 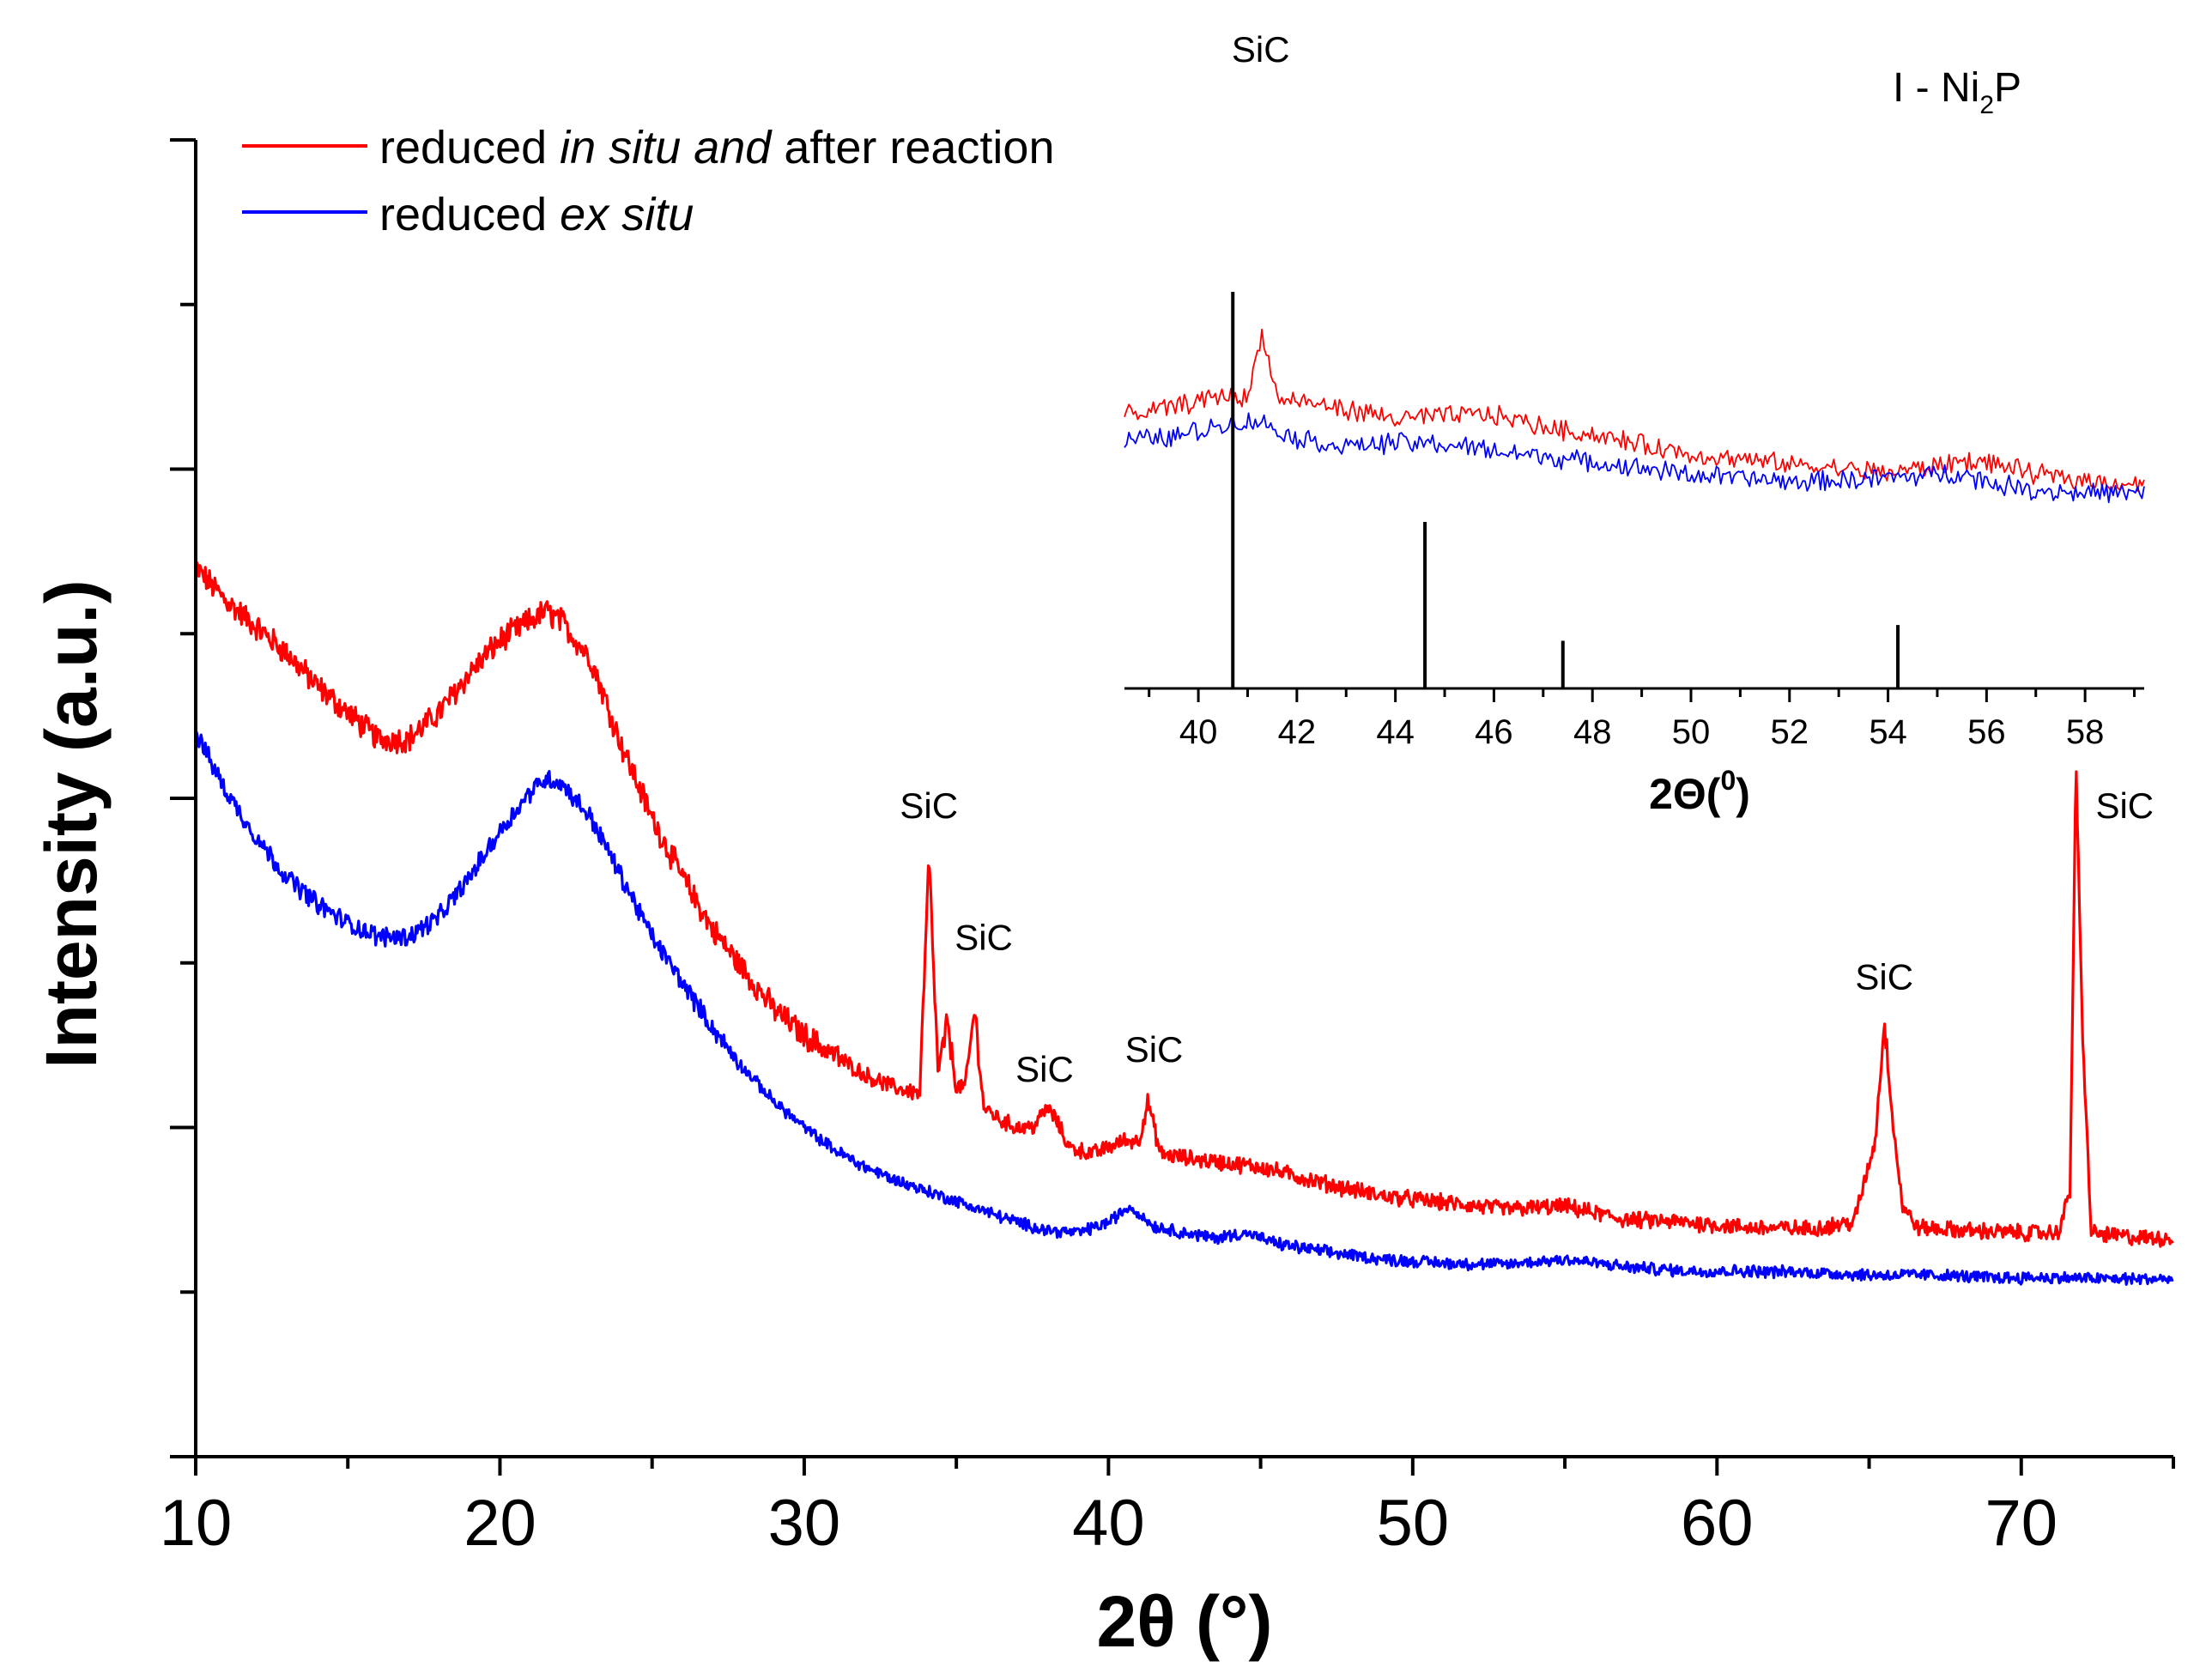 What do you see at coordinates (1109, 1523) in the screenshot?
I see `main-x-tick-label: 40` at bounding box center [1109, 1523].